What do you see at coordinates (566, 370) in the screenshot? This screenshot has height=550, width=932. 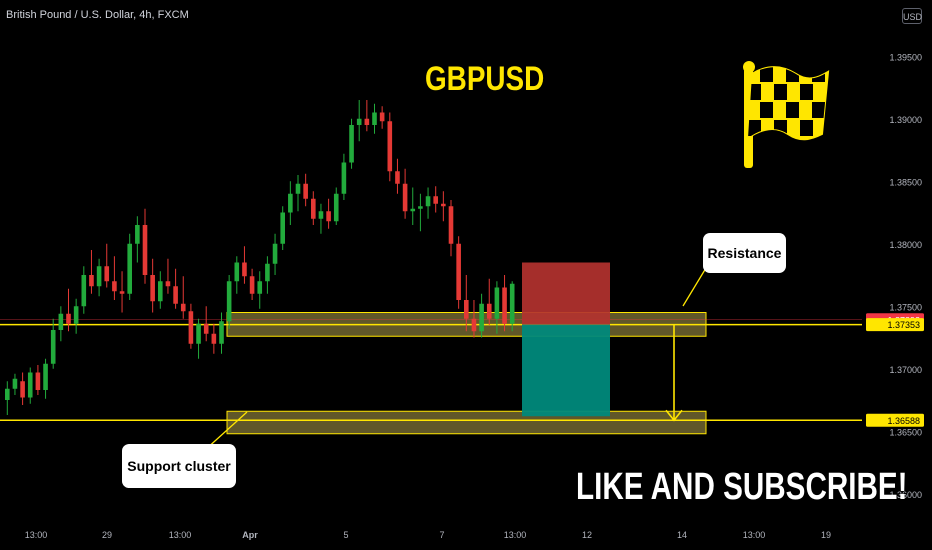 I see `take-profit-zone` at bounding box center [566, 370].